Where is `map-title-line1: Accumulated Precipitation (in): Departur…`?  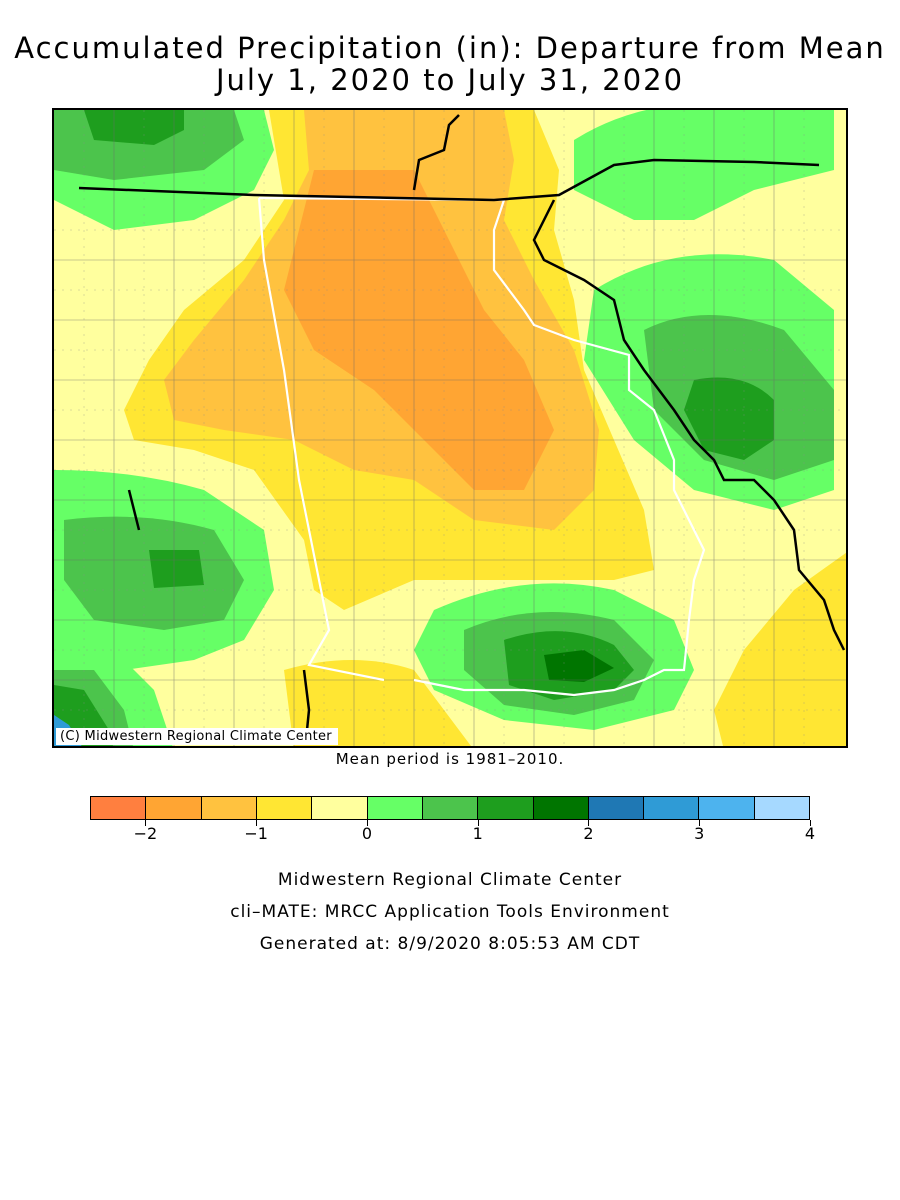
map-title-line1: Accumulated Precipitation (in): Departur… is located at coordinates (450, 48).